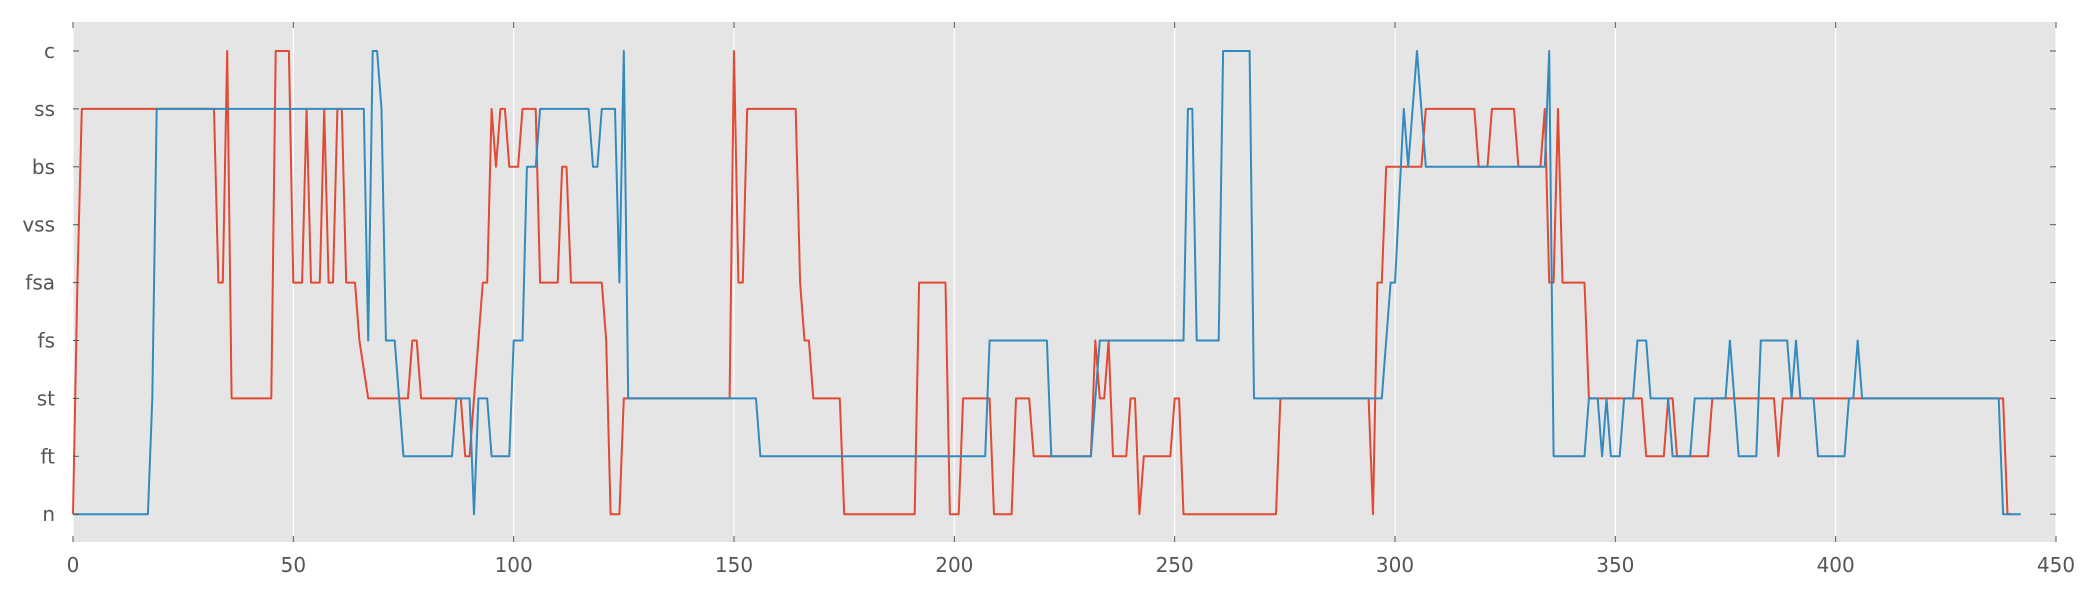 This screenshot has width=2100, height=600. I want to click on x-tick-label: 200, so click(954, 565).